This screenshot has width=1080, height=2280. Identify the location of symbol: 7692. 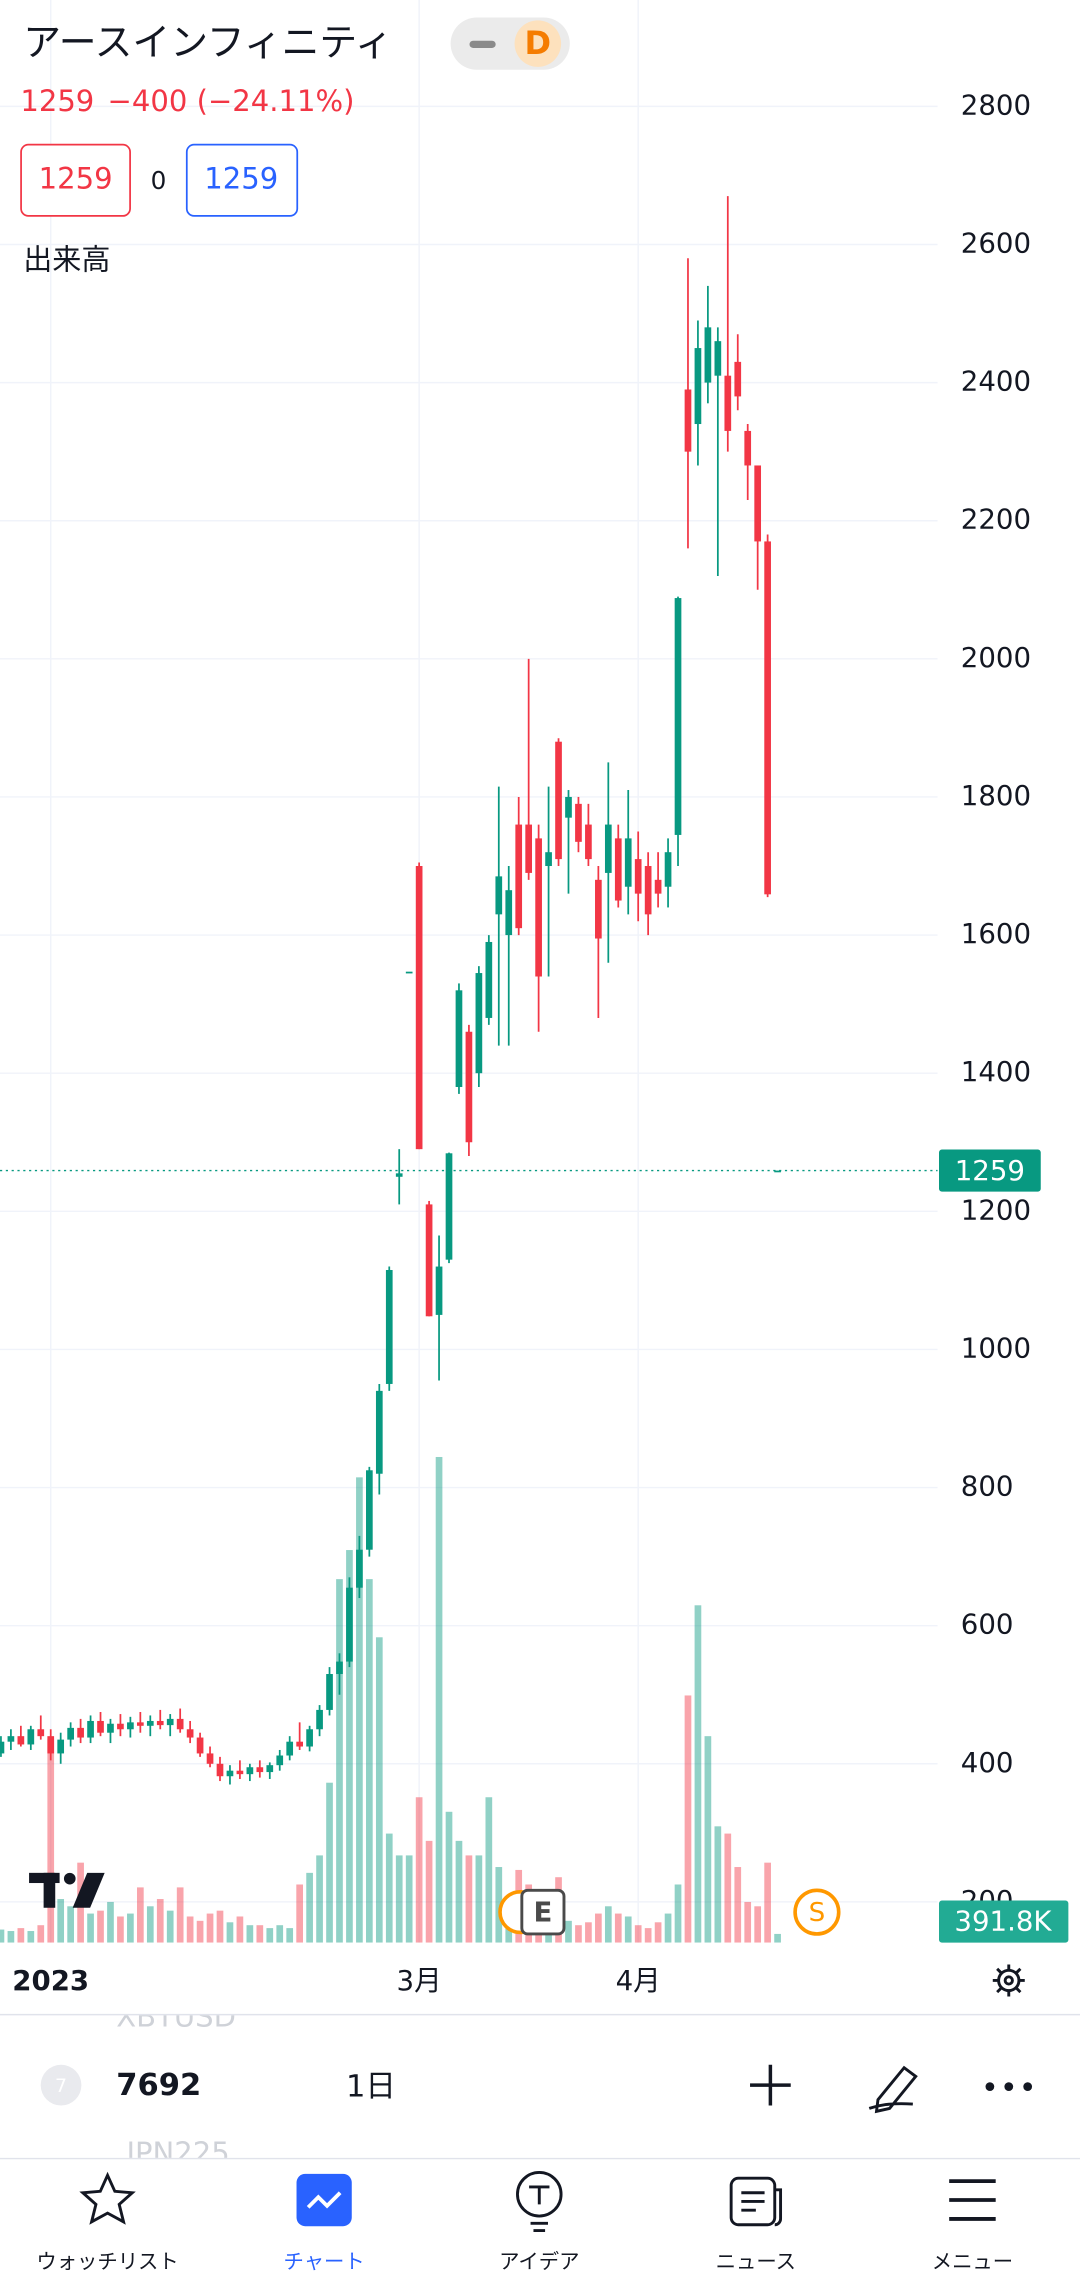
(158, 2085).